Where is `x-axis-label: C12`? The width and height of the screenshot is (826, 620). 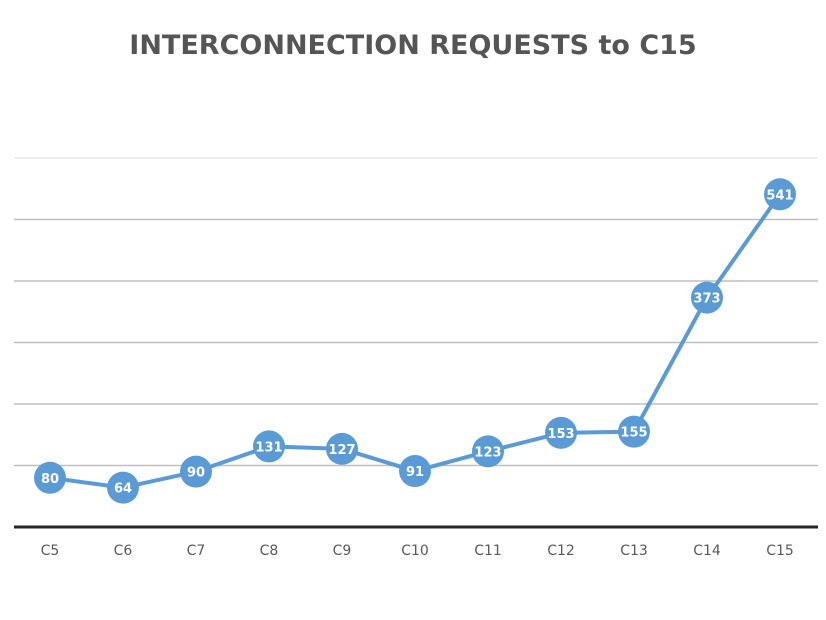
x-axis-label: C12 is located at coordinates (561, 551).